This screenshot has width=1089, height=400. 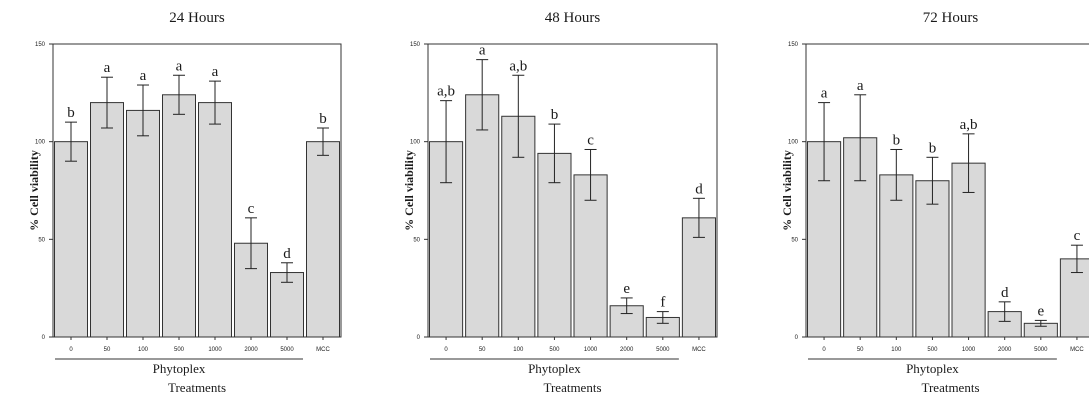 I want to click on chart-title: 24 Hours, so click(x=197, y=18).